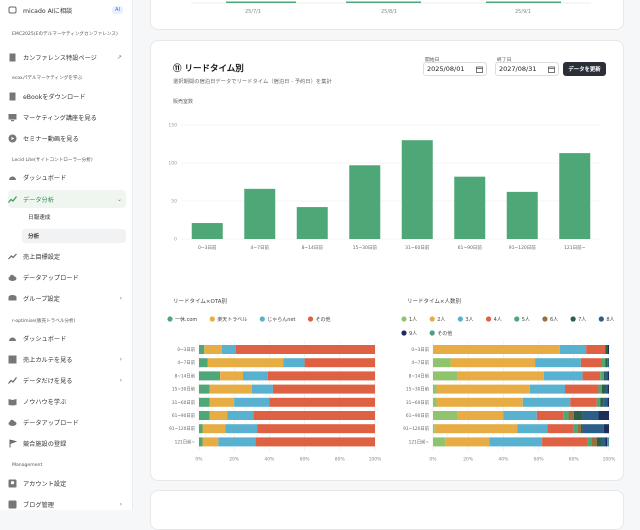  I want to click on y-tick-label: 91~120日前, so click(182, 428).